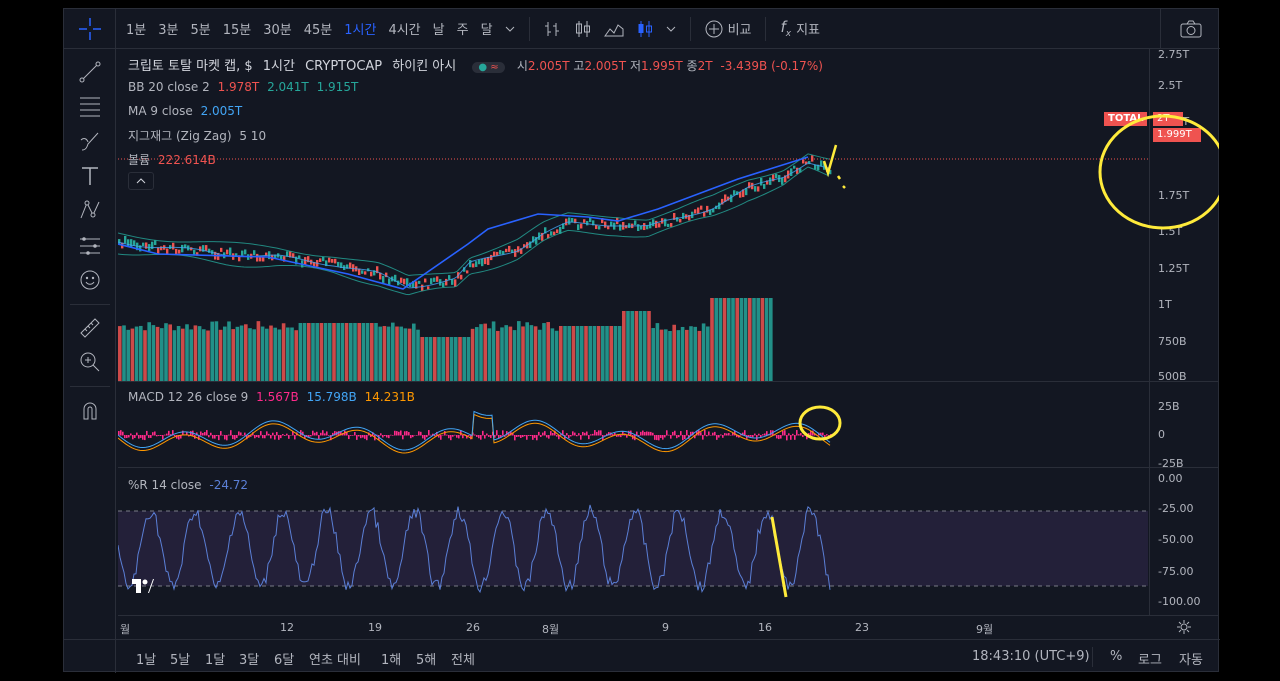  I want to click on indicators-label: 지표, so click(808, 30).